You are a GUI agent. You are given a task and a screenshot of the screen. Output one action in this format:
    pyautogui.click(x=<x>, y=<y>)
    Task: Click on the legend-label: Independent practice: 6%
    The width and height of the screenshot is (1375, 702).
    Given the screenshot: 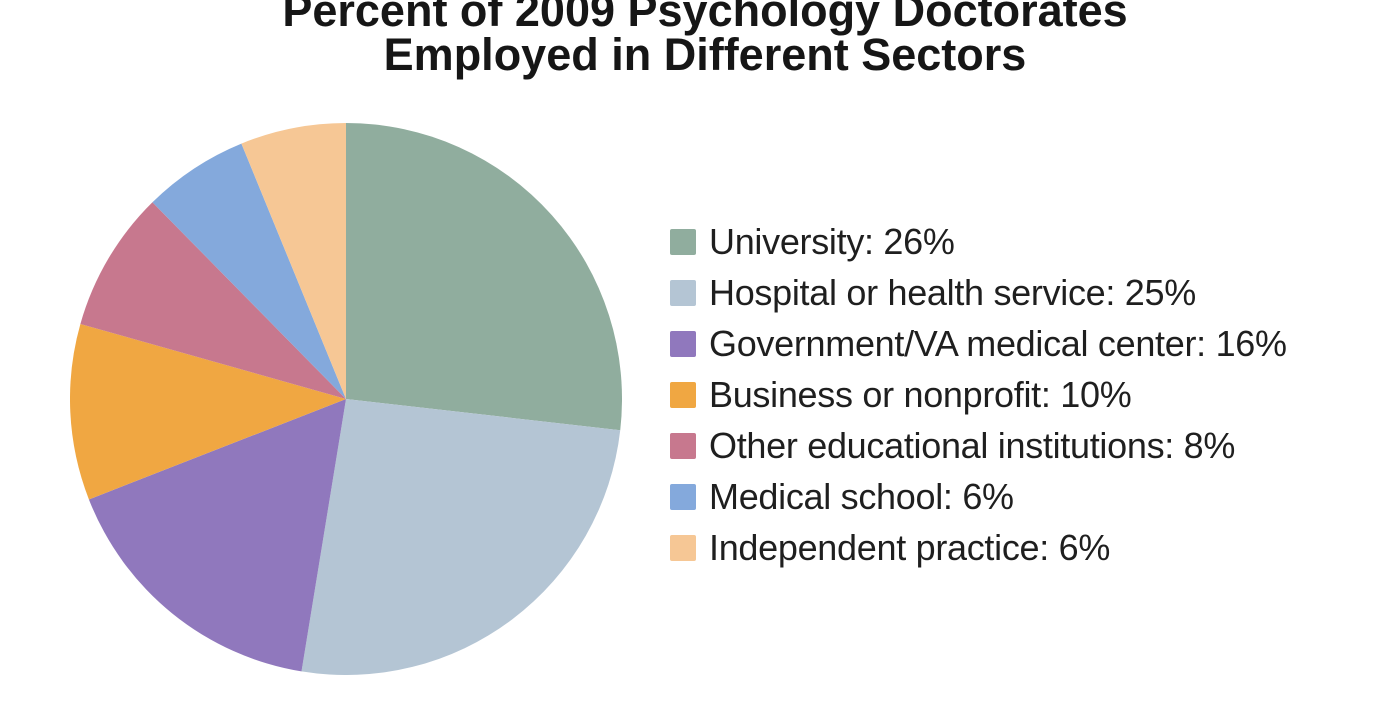 What is the action you would take?
    pyautogui.click(x=910, y=547)
    